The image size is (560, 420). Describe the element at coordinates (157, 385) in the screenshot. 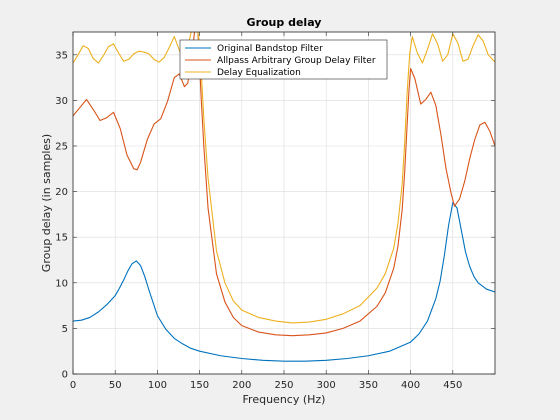

I see `x-tick-label: 100` at that location.